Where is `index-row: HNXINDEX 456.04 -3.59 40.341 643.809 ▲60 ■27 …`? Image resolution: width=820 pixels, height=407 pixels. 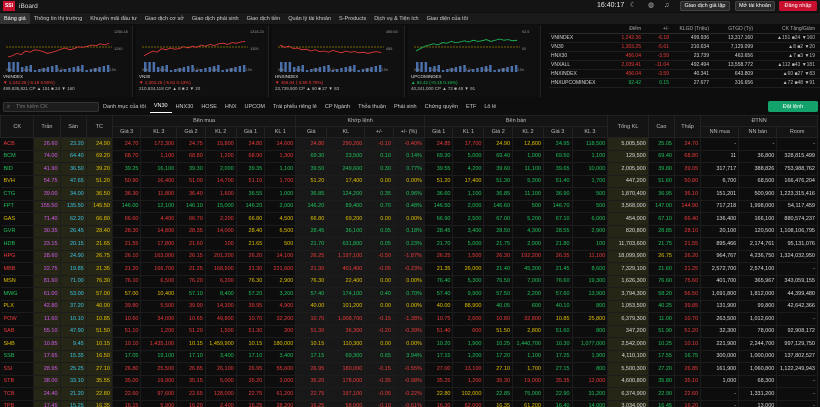
index-row: HNXINDEX 456.04 -3.59 40.341 643.809 ▲60 ■27 … is located at coordinates (684, 74).